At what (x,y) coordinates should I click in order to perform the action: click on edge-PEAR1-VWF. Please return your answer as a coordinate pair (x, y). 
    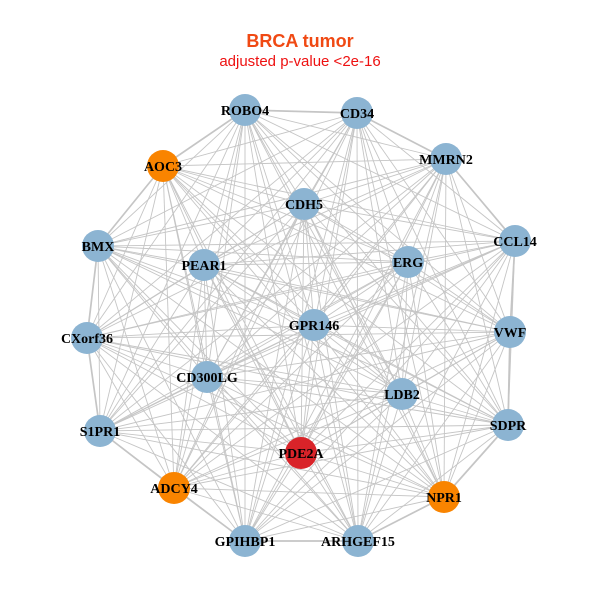
    Looking at the image, I should click on (357, 298).